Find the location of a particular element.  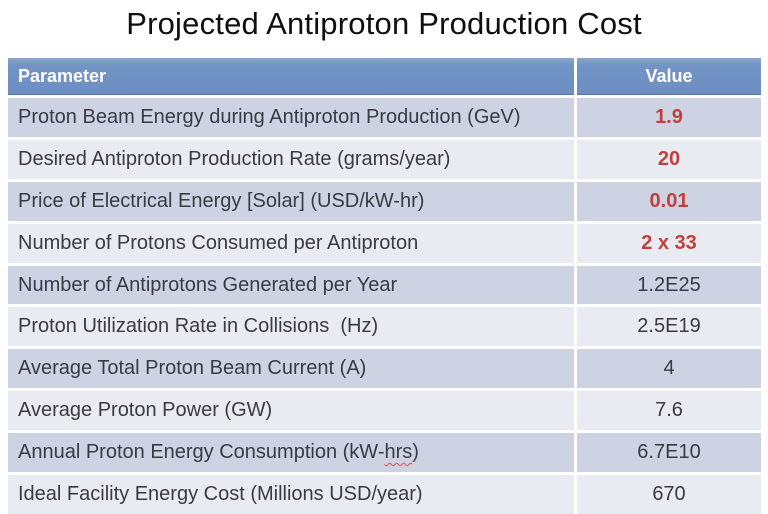

value-cell: 0.01 is located at coordinates (669, 201).